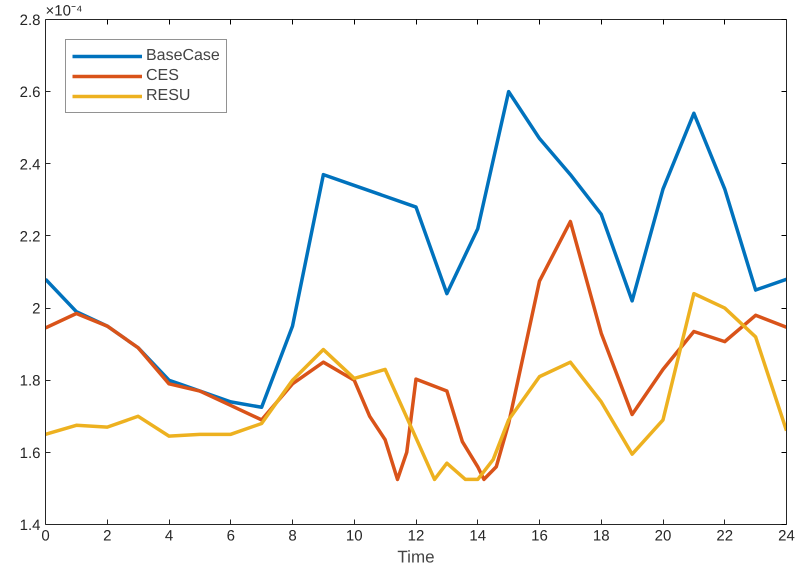  Describe the element at coordinates (107, 536) in the screenshot. I see `x-tick-label: 2` at that location.